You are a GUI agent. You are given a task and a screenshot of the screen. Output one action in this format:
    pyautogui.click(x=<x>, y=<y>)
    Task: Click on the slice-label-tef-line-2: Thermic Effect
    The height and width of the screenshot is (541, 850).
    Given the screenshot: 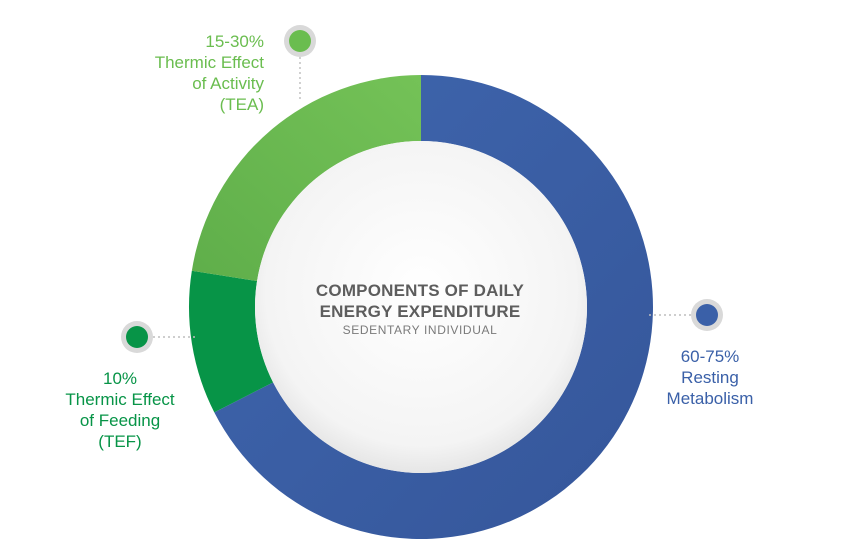 What is the action you would take?
    pyautogui.click(x=120, y=399)
    